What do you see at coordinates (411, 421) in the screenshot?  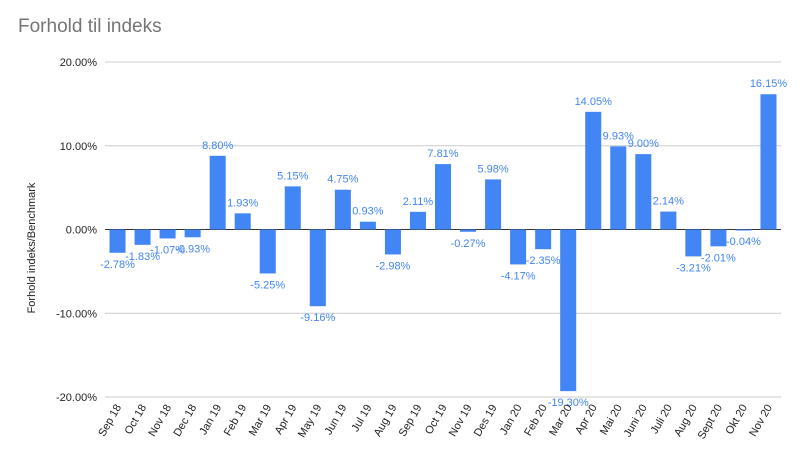 I see `x-tick-label: Sep 19` at bounding box center [411, 421].